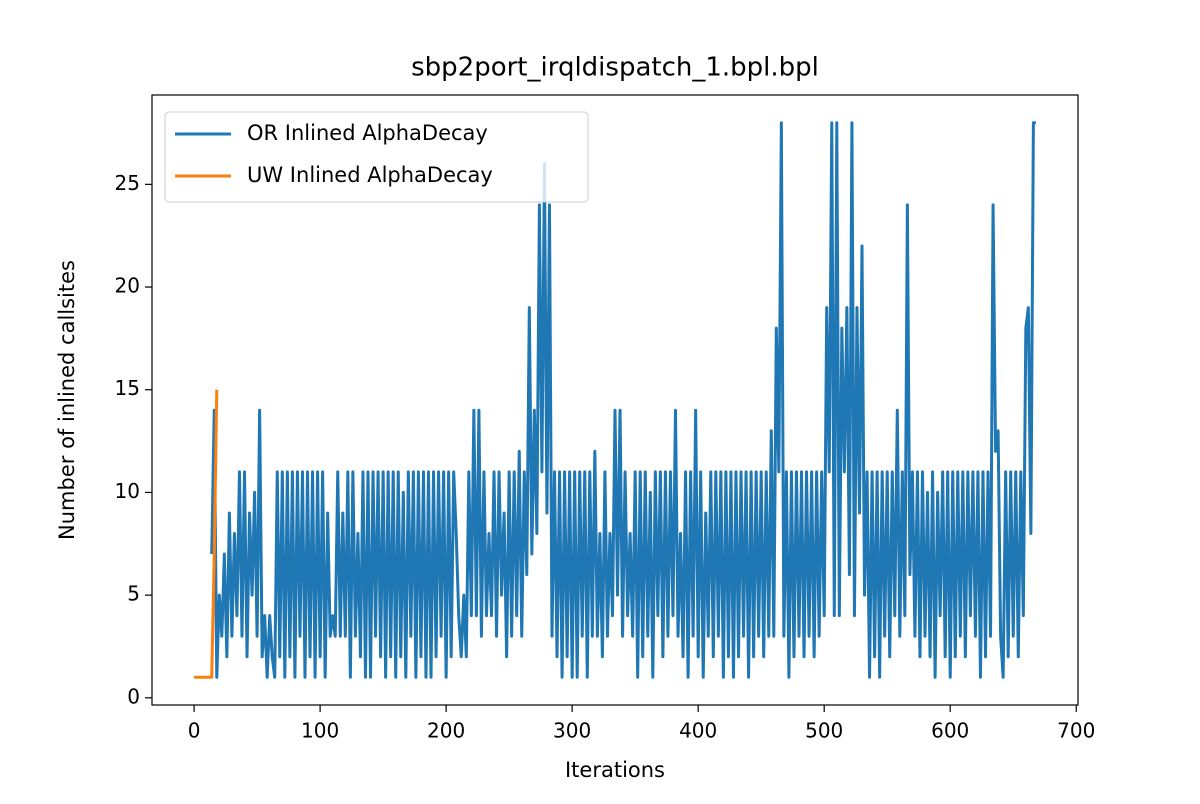 The height and width of the screenshot is (804, 1200). Describe the element at coordinates (194, 731) in the screenshot. I see `x-tick-label: 0` at that location.